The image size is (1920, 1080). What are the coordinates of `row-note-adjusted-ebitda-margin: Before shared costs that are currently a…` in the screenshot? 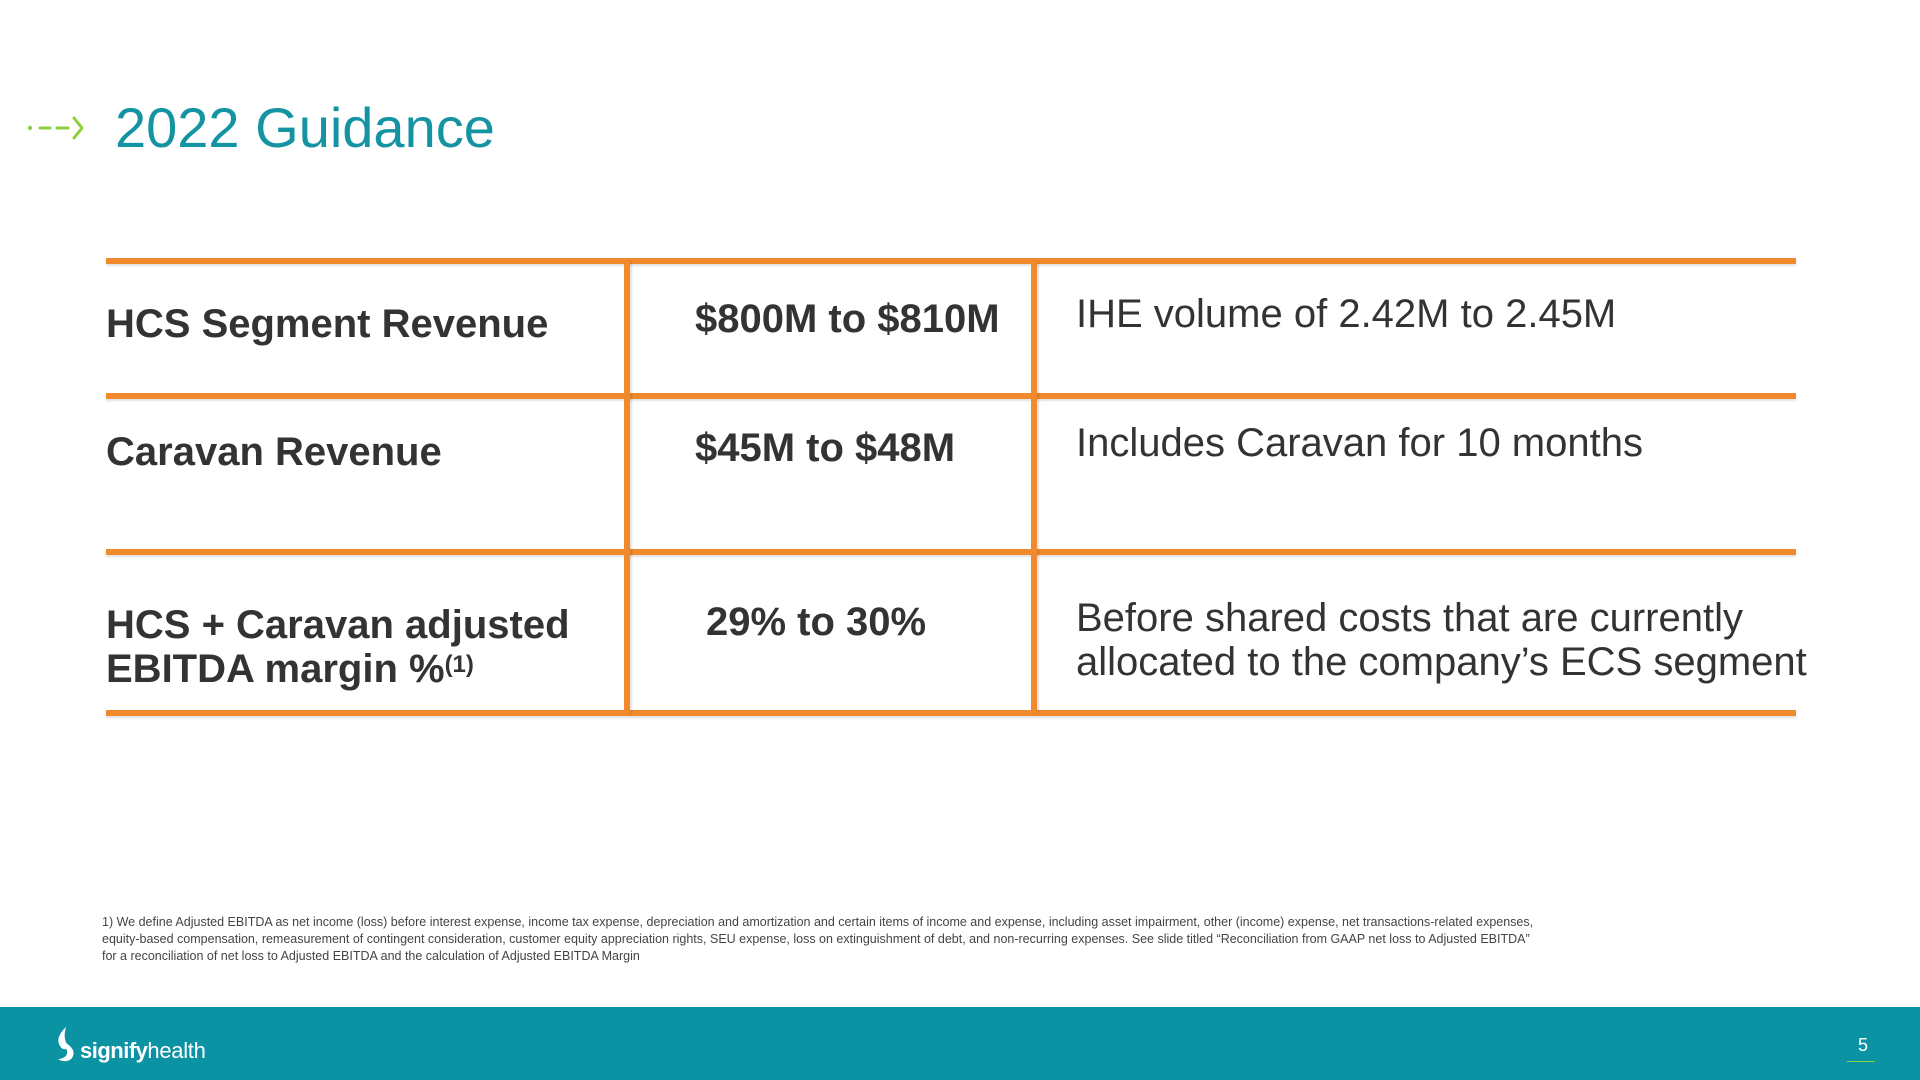 It's located at (1441, 640).